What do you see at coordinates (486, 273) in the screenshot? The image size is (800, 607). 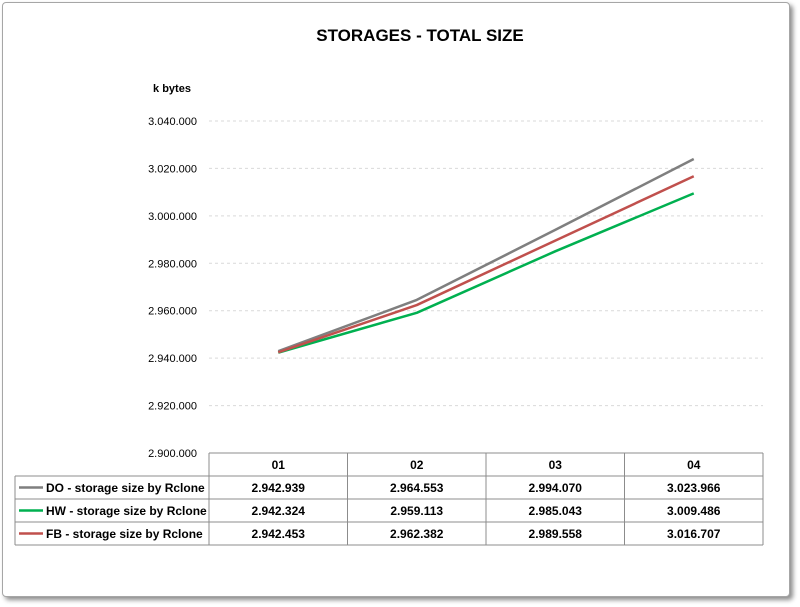 I see `series-line` at bounding box center [486, 273].